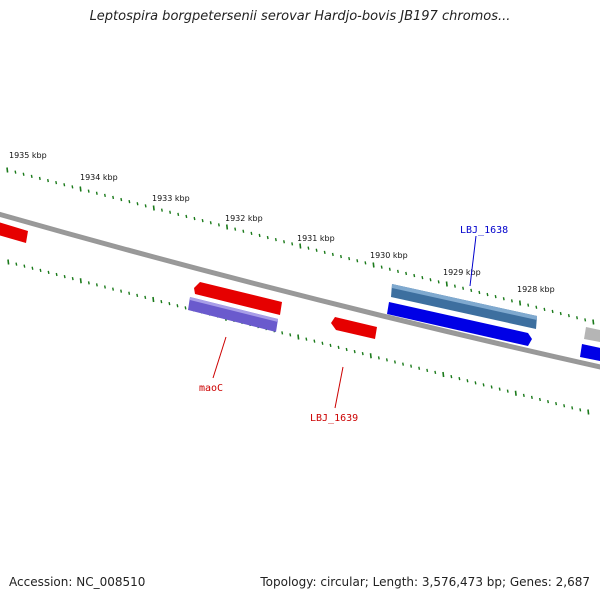  Describe the element at coordinates (171, 198) in the screenshot. I see `kbp-label-1933: 1933 kbp` at that location.